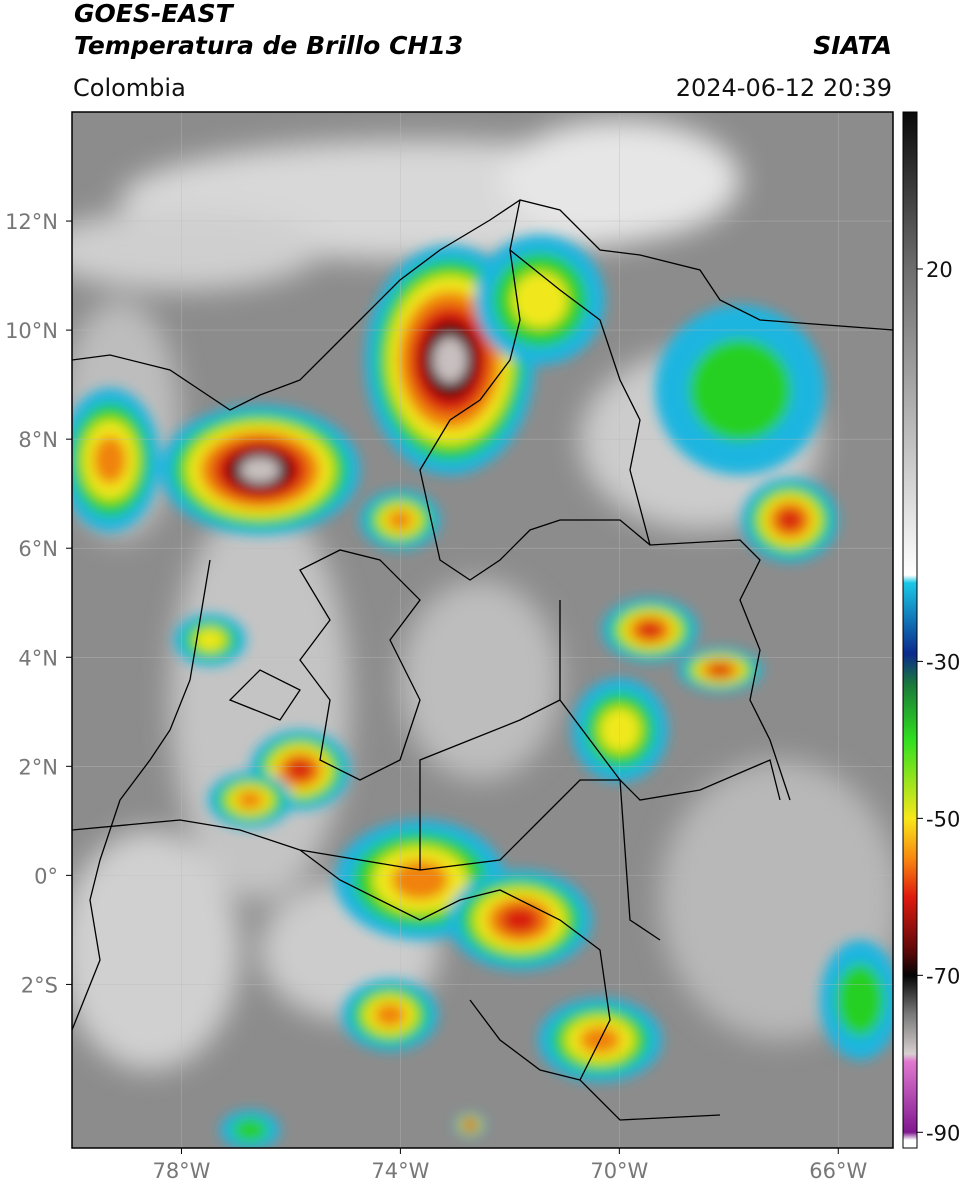 The image size is (966, 1194). I want to click on x-tick-label: 78°W, so click(181, 1171).